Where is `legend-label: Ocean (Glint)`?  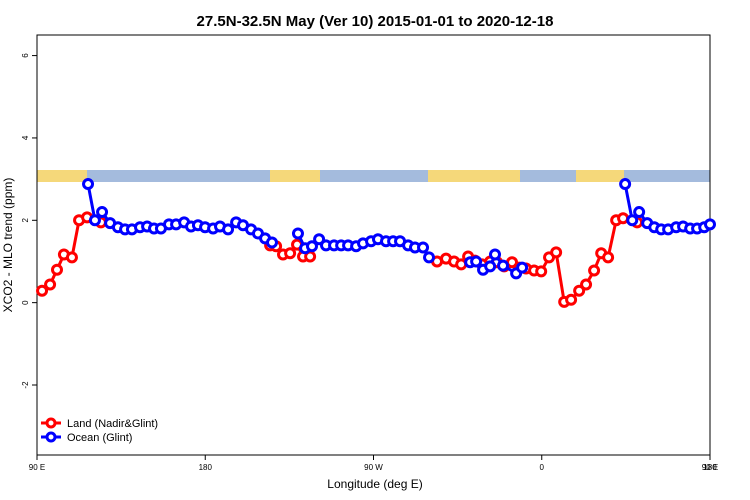 legend-label: Ocean (Glint) is located at coordinates (99, 438).